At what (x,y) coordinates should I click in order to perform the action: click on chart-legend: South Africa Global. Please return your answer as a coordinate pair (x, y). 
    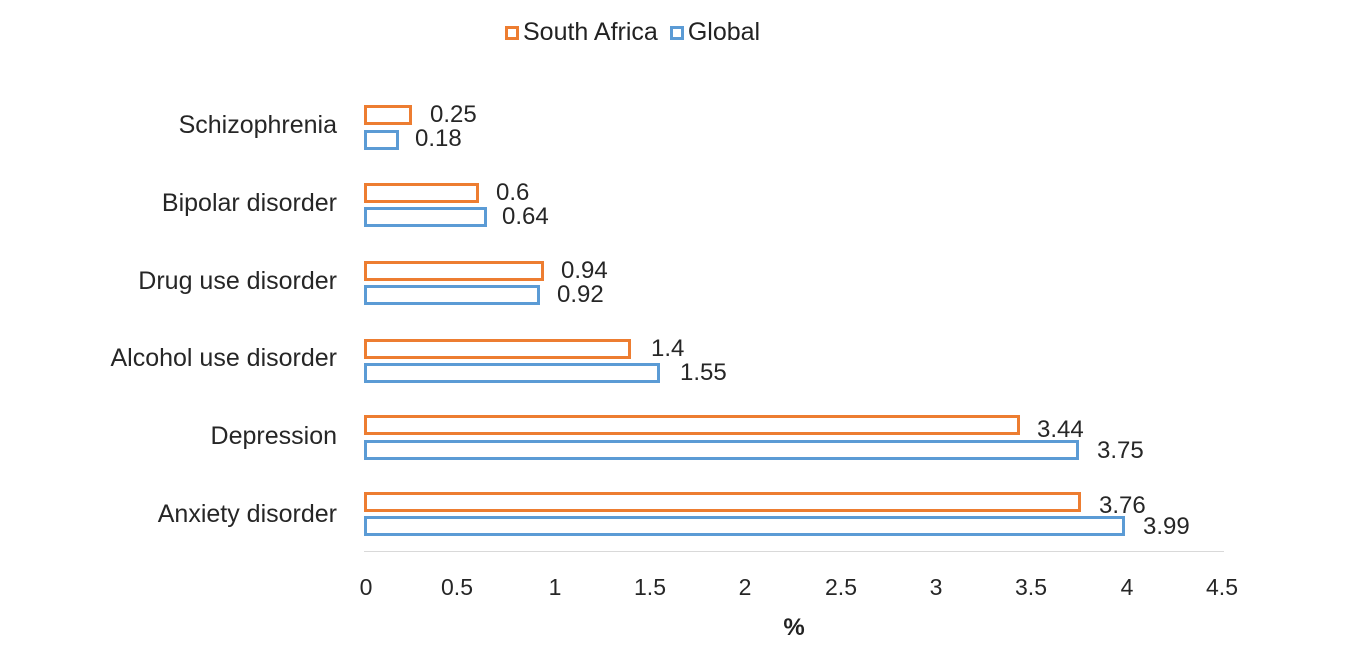
    Looking at the image, I should click on (632, 32).